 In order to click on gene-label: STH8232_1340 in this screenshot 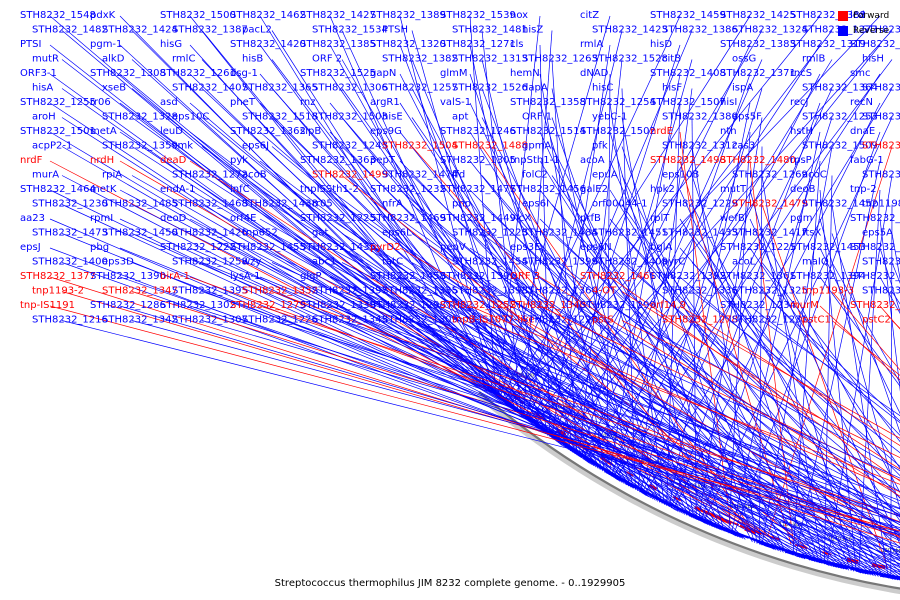, I will do `click(548, 305)`.